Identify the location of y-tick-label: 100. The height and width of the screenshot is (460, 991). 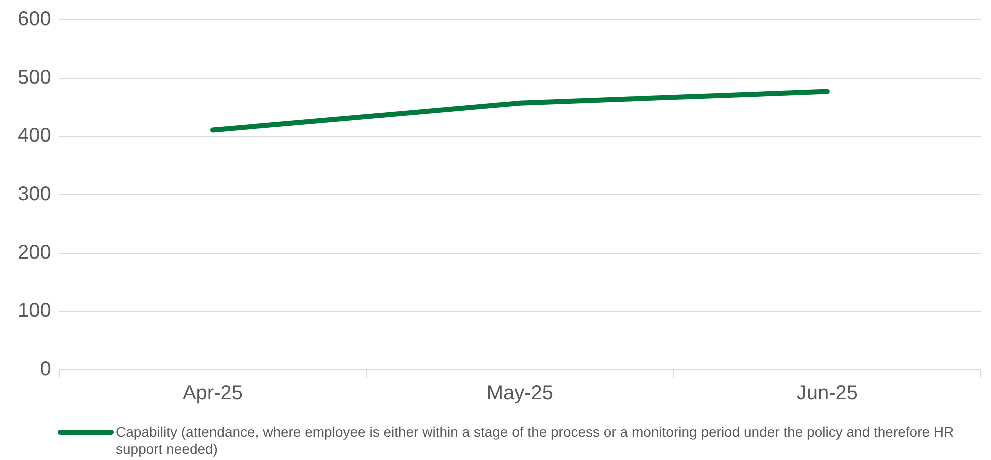
(35, 311).